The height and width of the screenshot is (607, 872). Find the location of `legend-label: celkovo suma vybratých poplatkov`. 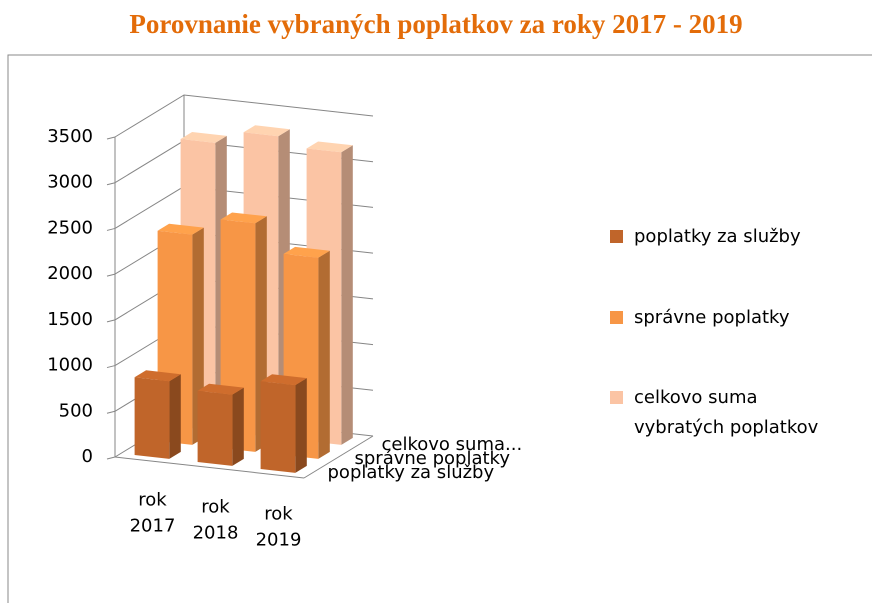

legend-label: celkovo suma vybratých poplatkov is located at coordinates (726, 412).